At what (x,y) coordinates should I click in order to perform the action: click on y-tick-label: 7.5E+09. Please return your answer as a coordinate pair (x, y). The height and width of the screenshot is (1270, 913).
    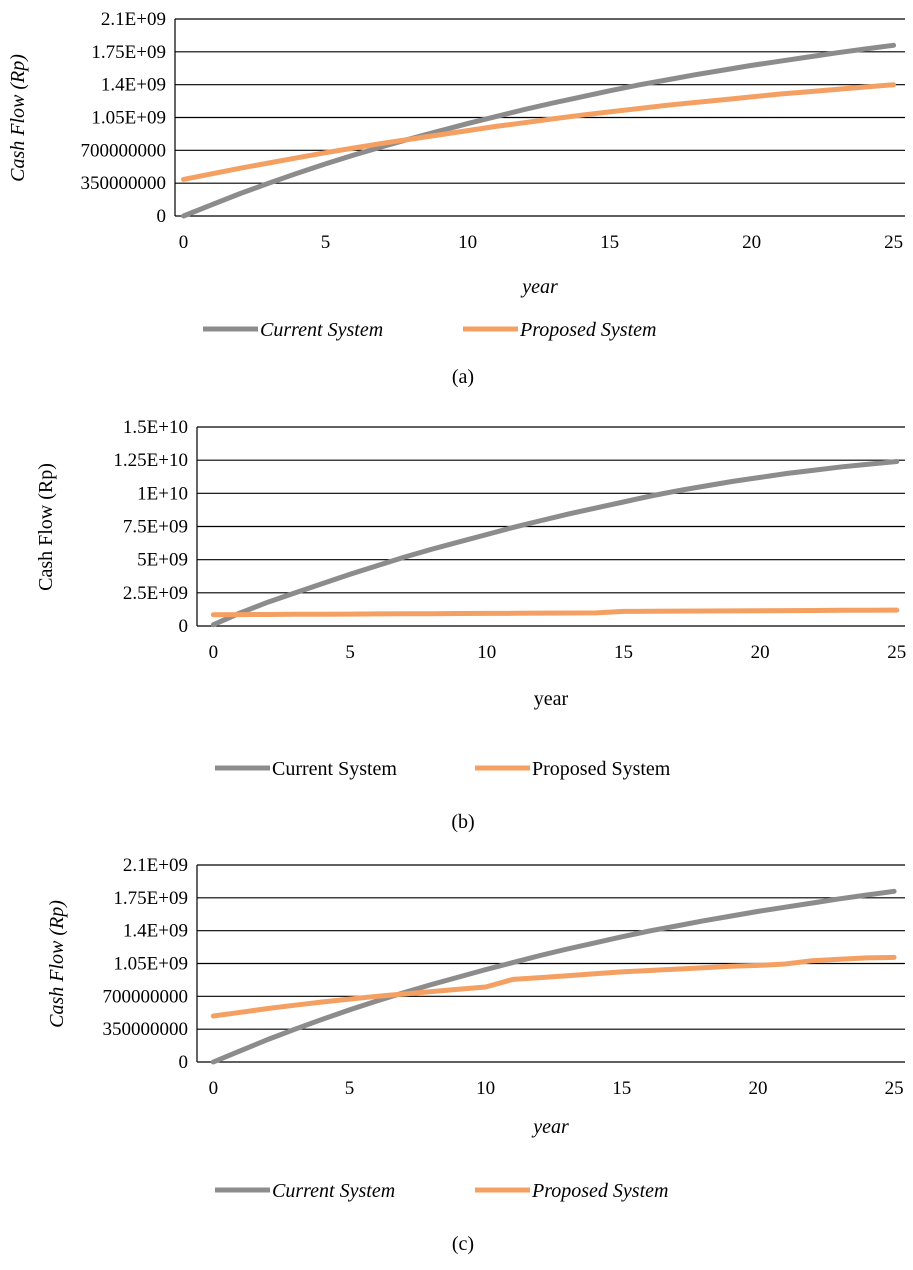
    Looking at the image, I should click on (155, 527).